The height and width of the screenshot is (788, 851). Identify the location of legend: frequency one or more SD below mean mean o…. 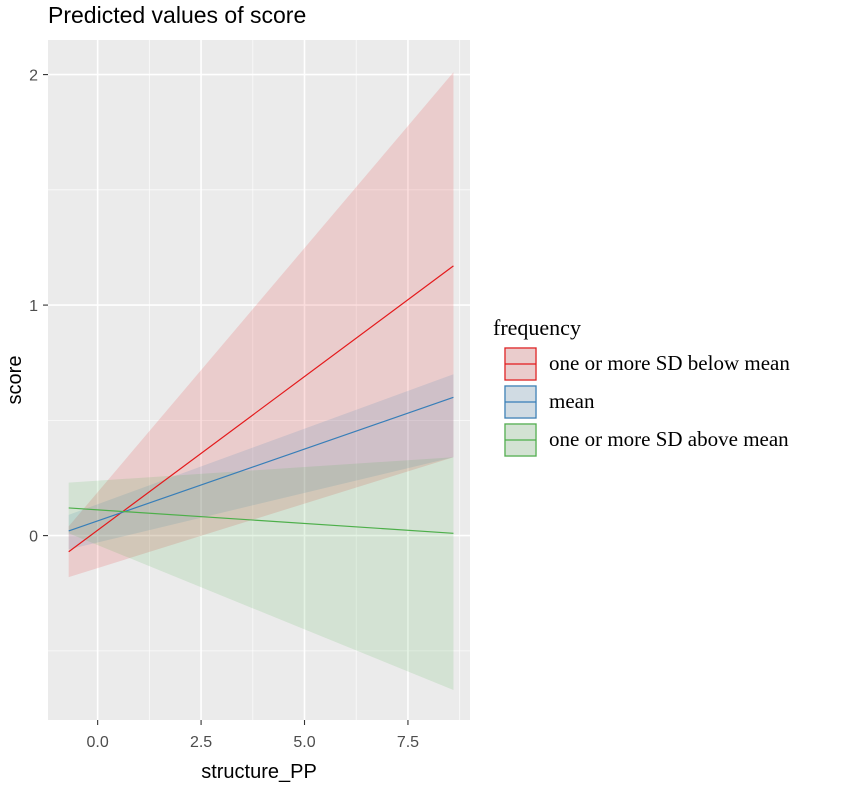
(641, 386).